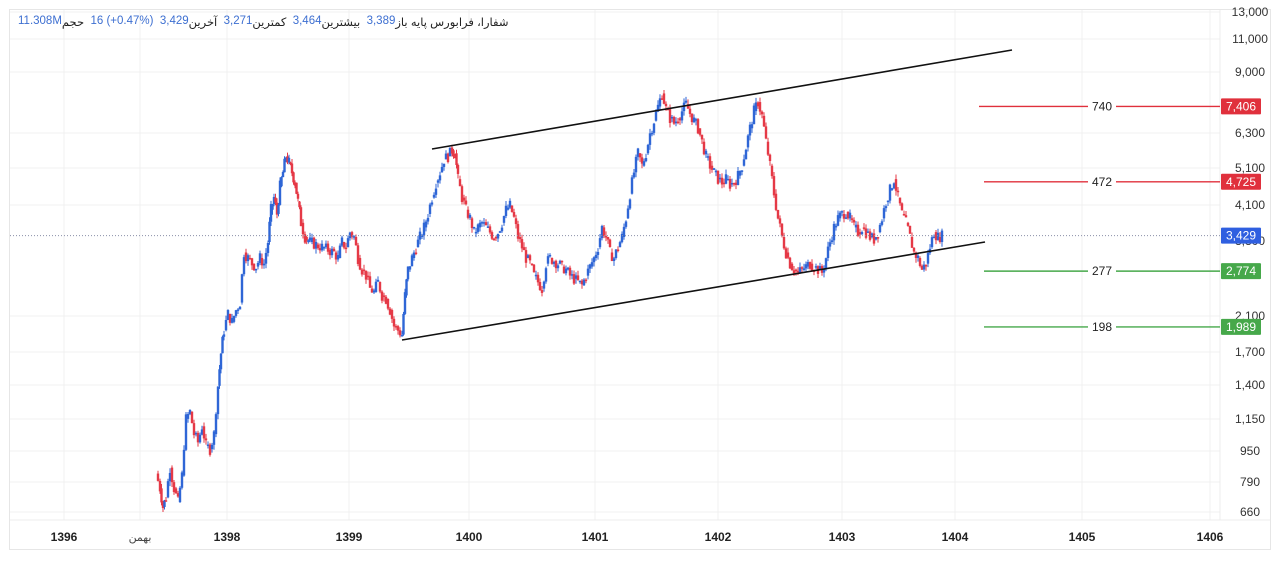 The width and height of the screenshot is (1280, 561). Describe the element at coordinates (1250, 385) in the screenshot. I see `price-tick: 1,400` at that location.